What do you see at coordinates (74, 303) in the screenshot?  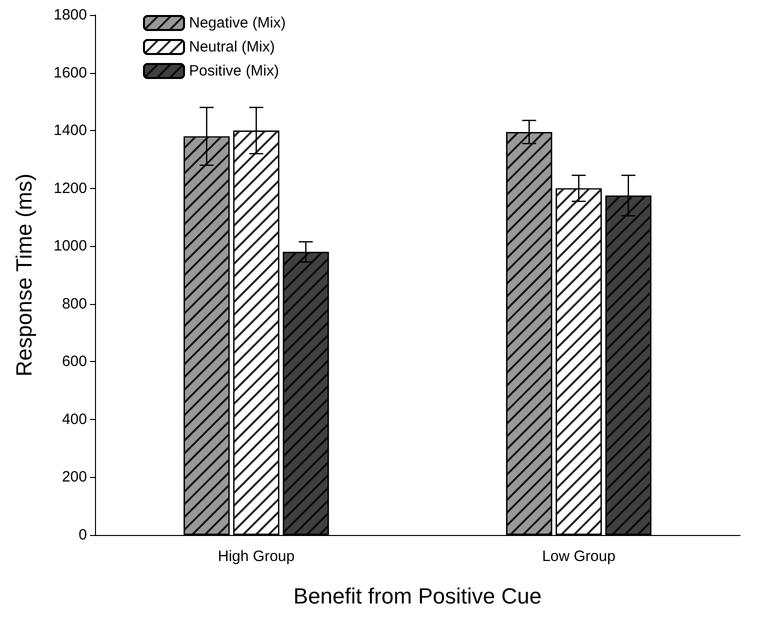 I see `y-tick-label: 800` at bounding box center [74, 303].